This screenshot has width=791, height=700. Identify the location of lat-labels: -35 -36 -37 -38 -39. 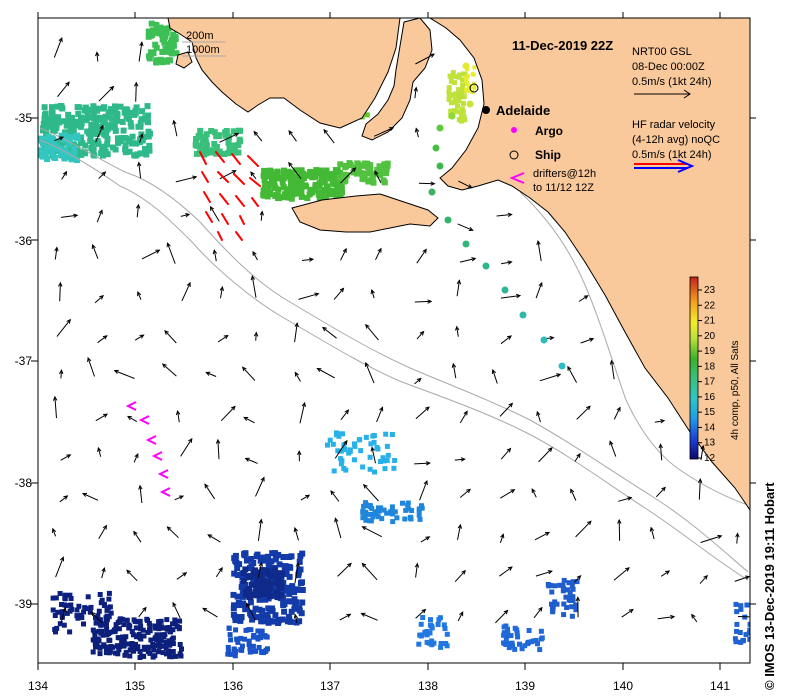
(24, 361).